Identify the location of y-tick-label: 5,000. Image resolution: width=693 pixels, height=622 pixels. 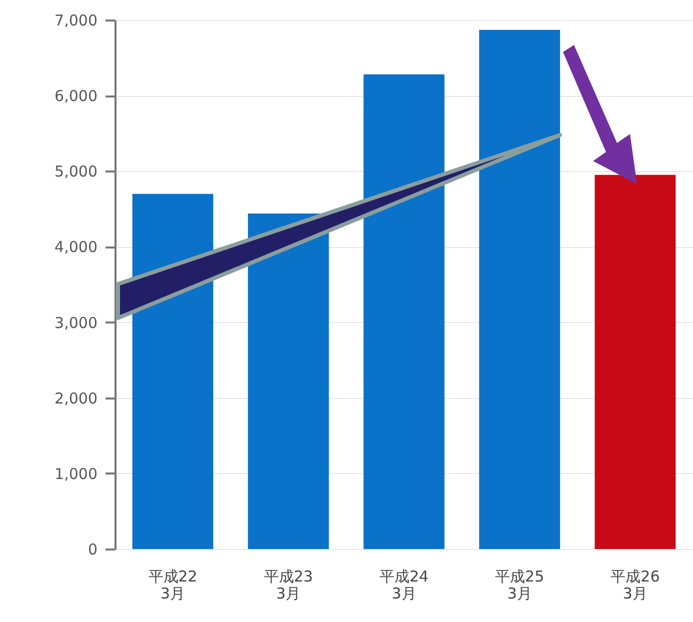
(76, 171).